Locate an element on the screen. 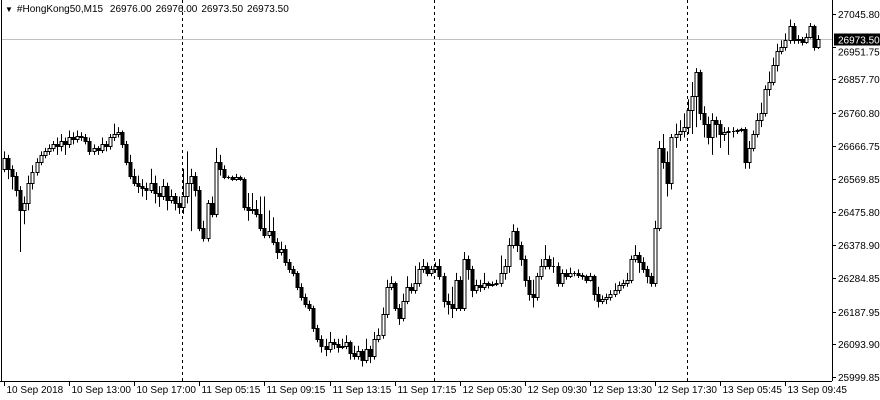 The height and width of the screenshot is (400, 880). x-tick-label: 13 Sep 09:45 is located at coordinates (818, 390).